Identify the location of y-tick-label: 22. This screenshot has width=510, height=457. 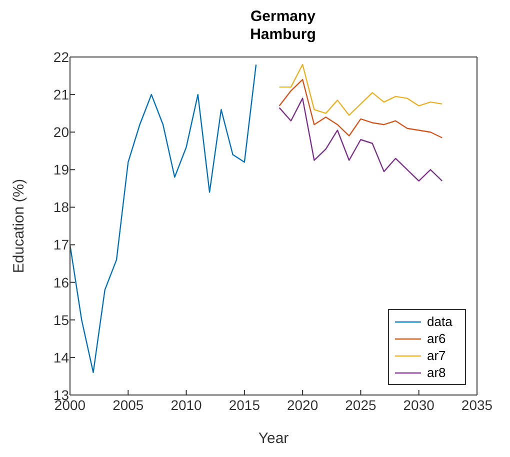
(61, 56).